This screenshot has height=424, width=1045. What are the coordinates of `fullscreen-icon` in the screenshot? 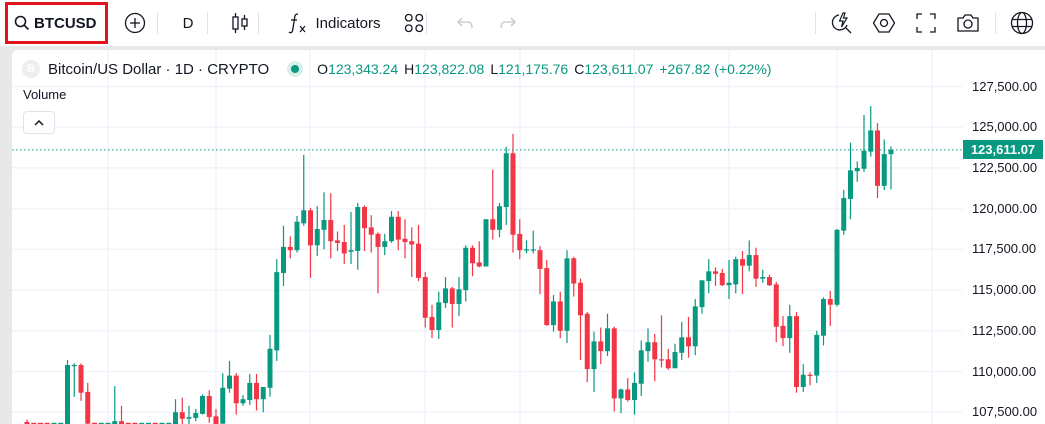 It's located at (926, 23).